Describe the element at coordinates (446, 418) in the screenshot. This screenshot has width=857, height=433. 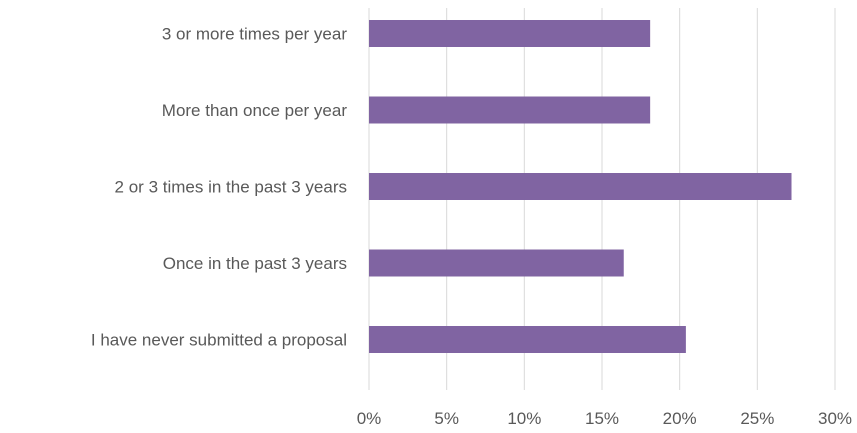
I see `x-tick-label: 5%` at that location.